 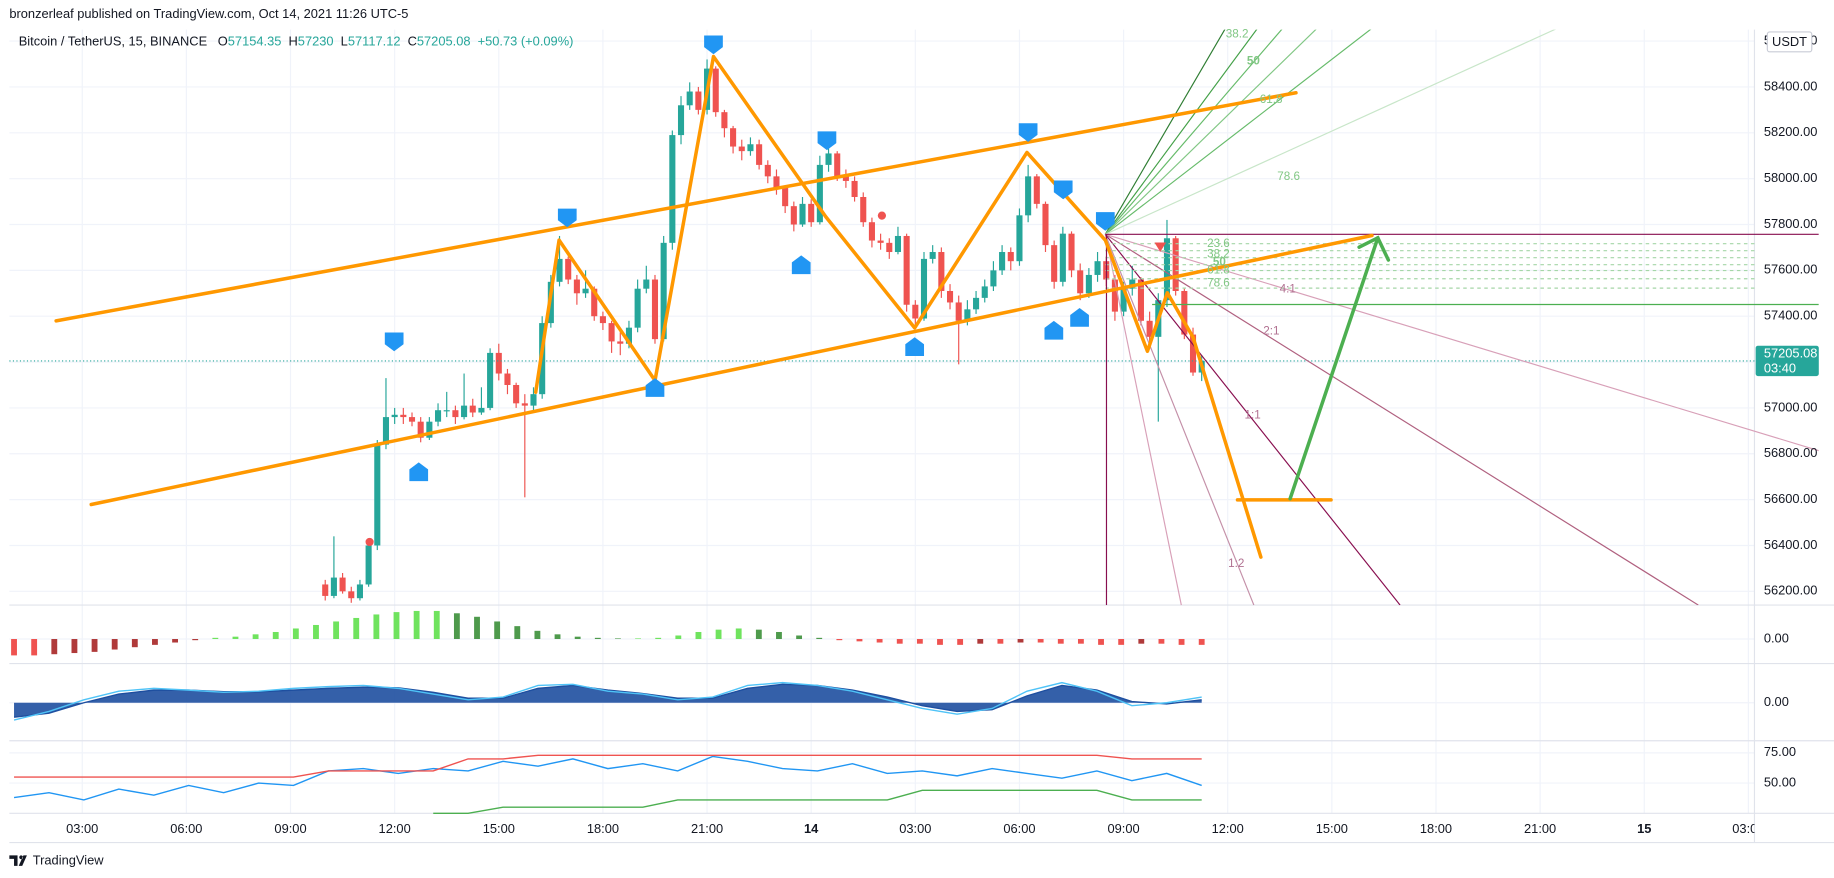 What do you see at coordinates (1271, 99) in the screenshot?
I see `fan-label: 61.8` at bounding box center [1271, 99].